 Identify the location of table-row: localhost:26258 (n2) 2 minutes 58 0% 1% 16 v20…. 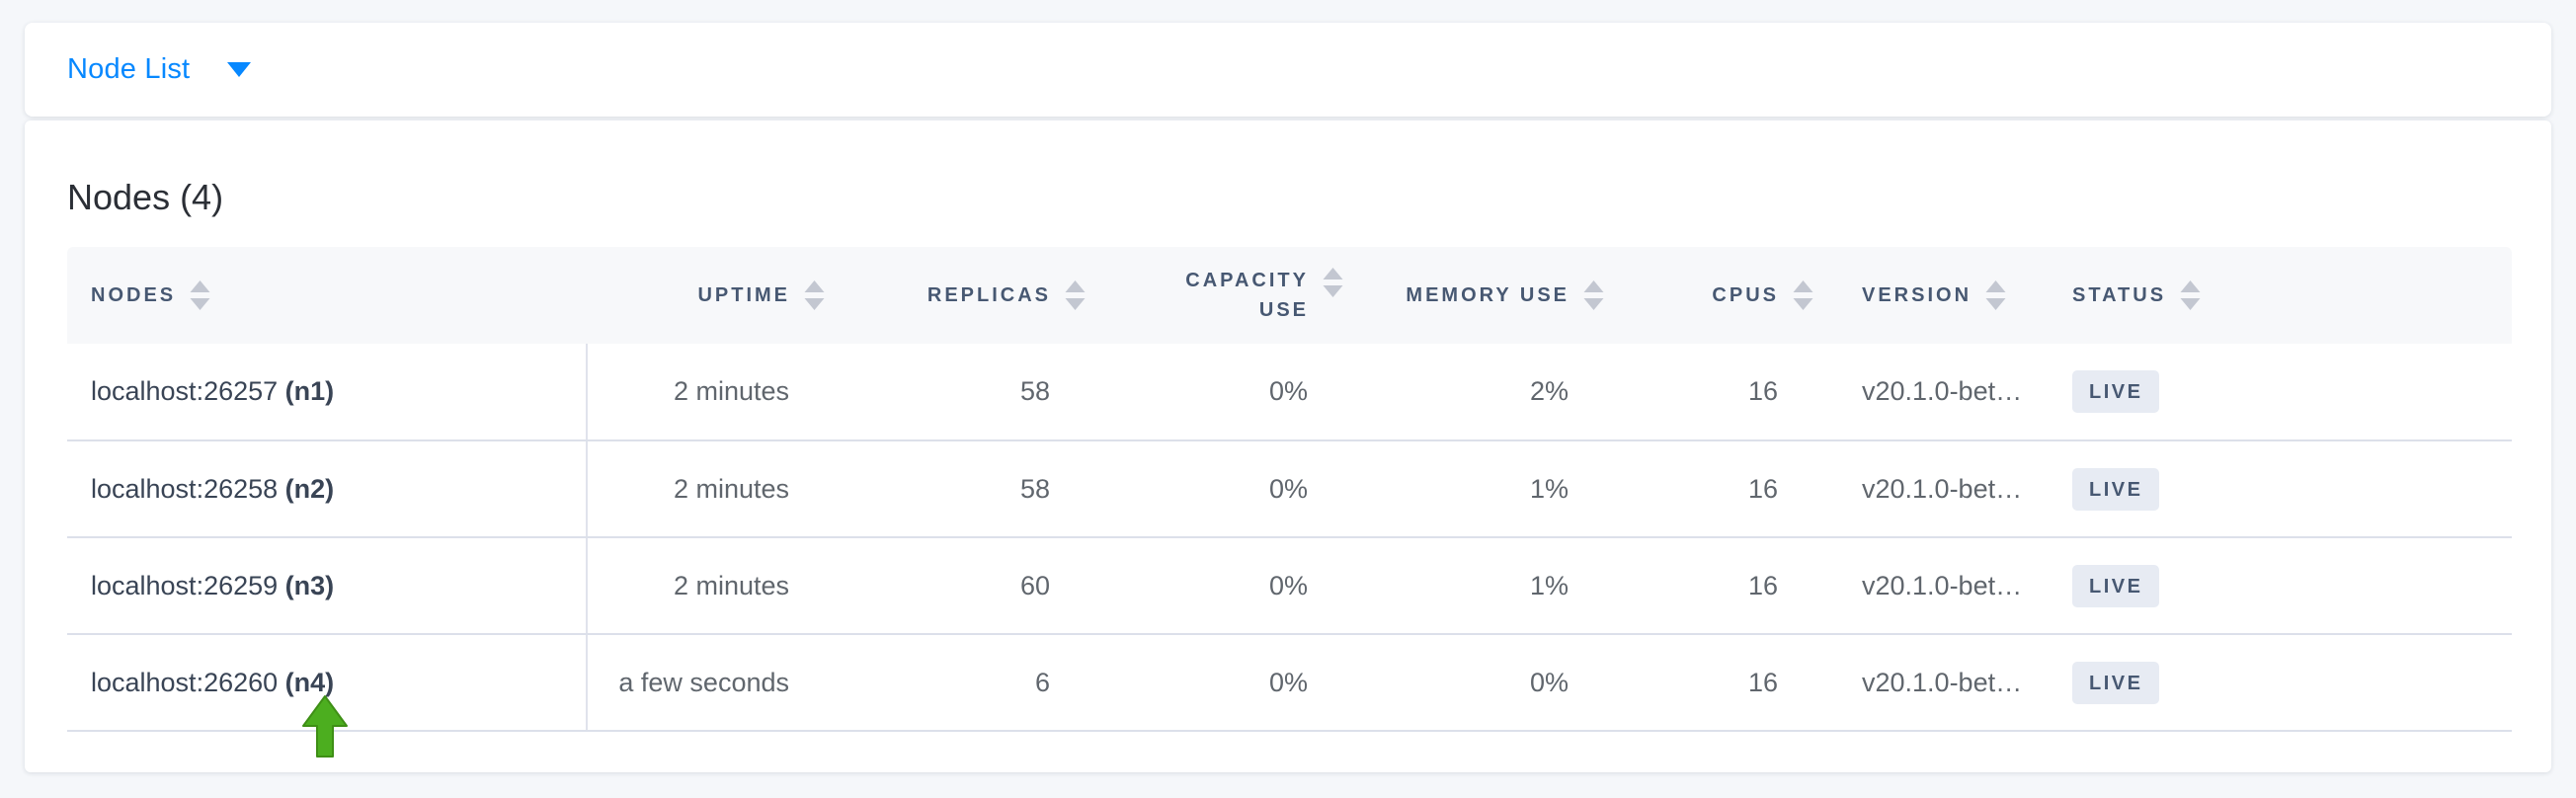
(1289, 489).